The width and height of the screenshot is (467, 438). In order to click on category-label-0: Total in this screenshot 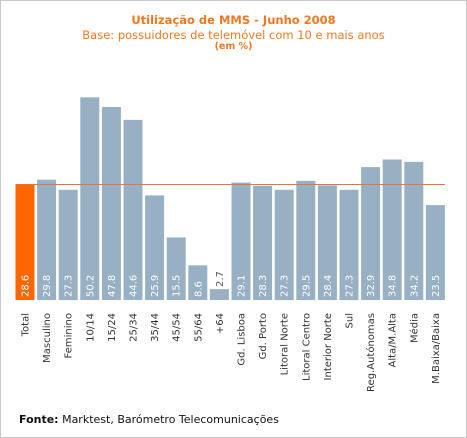, I will do `click(26, 325)`.